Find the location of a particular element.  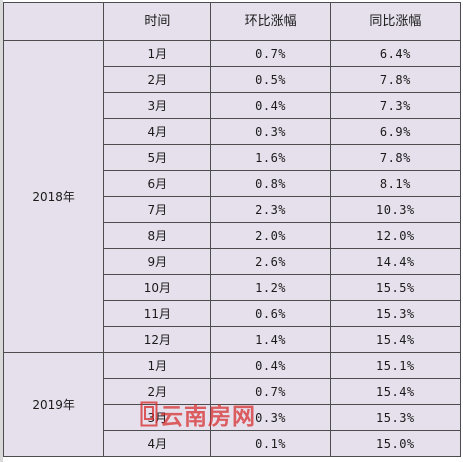

header-mom: 环比涨幅 is located at coordinates (270, 21).